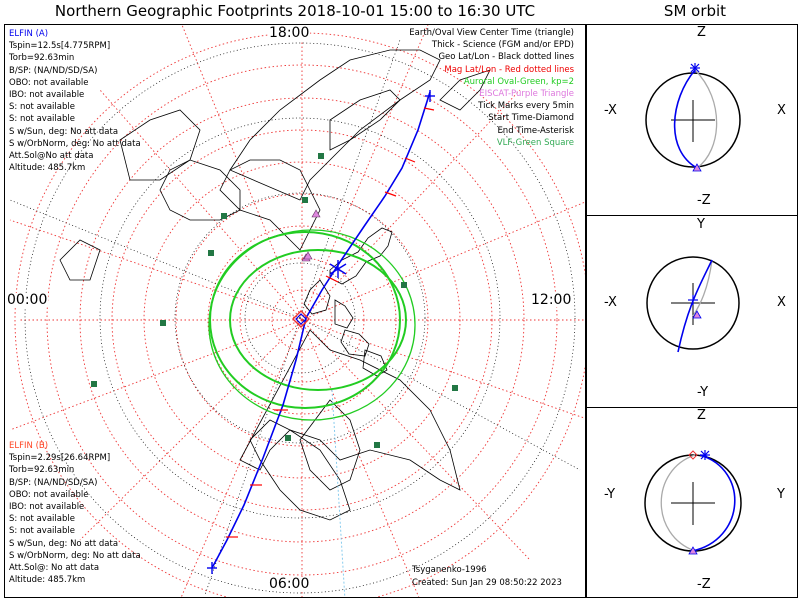 The height and width of the screenshot is (600, 800). I want to click on elfin-b-line: Att.Sol@: No att data, so click(54, 568).